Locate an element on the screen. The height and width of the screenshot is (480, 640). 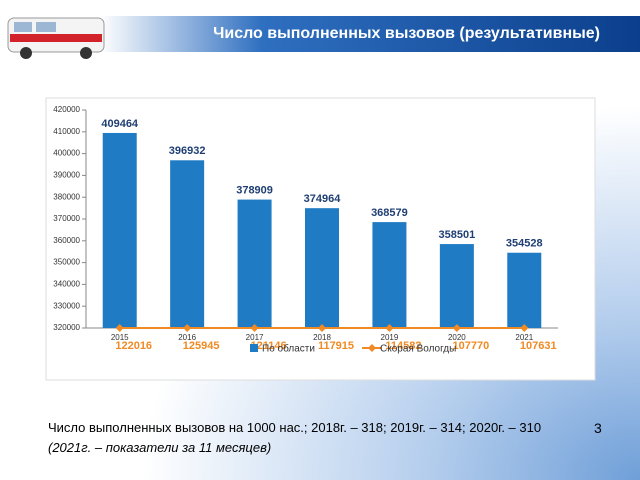
y-tick-label: 420000 is located at coordinates (66, 109).